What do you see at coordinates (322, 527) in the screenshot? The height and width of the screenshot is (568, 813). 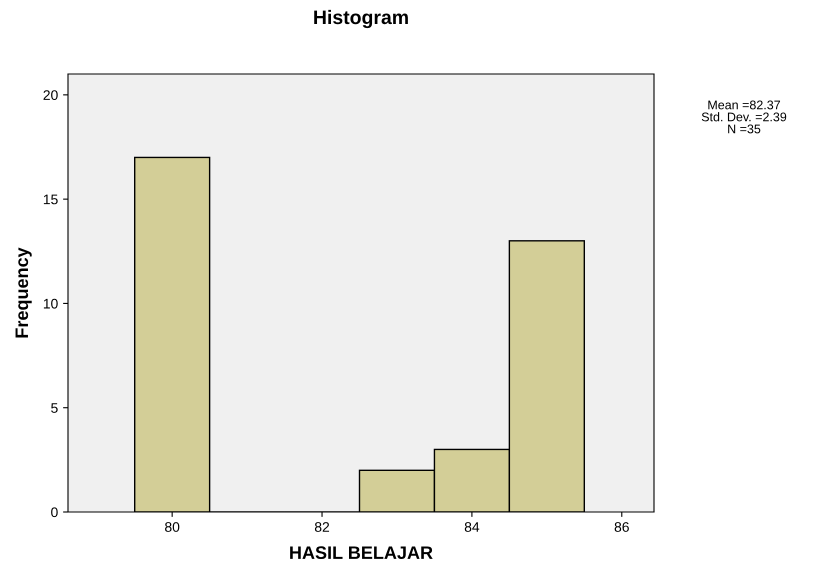 I see `x-tick-label: 82` at bounding box center [322, 527].